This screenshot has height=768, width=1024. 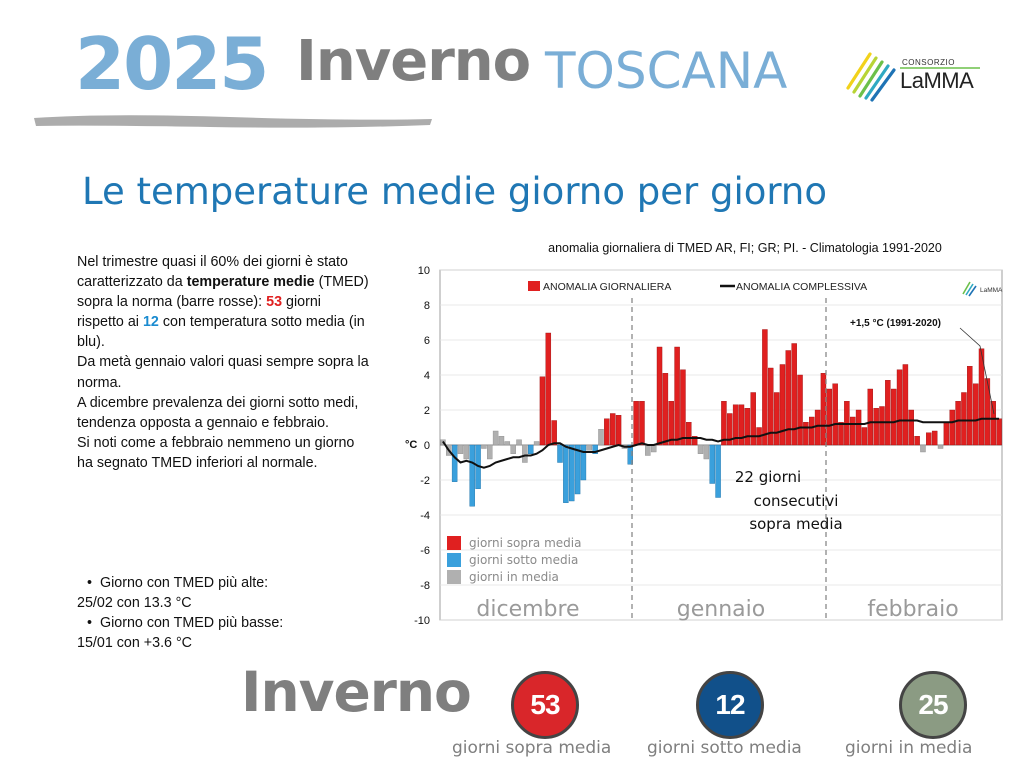 What do you see at coordinates (191, 623) in the screenshot?
I see `bullet-label: Giorno con TMED più basse:` at bounding box center [191, 623].